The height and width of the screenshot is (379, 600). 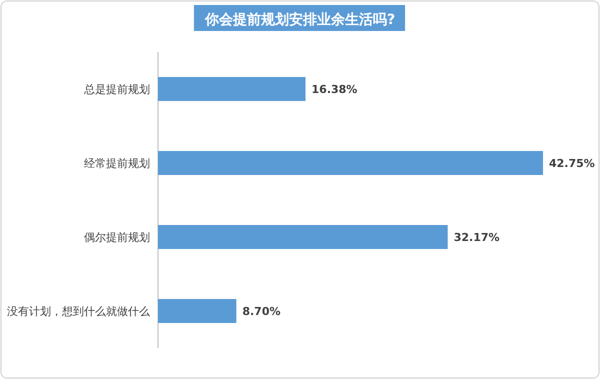 I want to click on y-tick-label: 经常提前规划, so click(x=117, y=163).